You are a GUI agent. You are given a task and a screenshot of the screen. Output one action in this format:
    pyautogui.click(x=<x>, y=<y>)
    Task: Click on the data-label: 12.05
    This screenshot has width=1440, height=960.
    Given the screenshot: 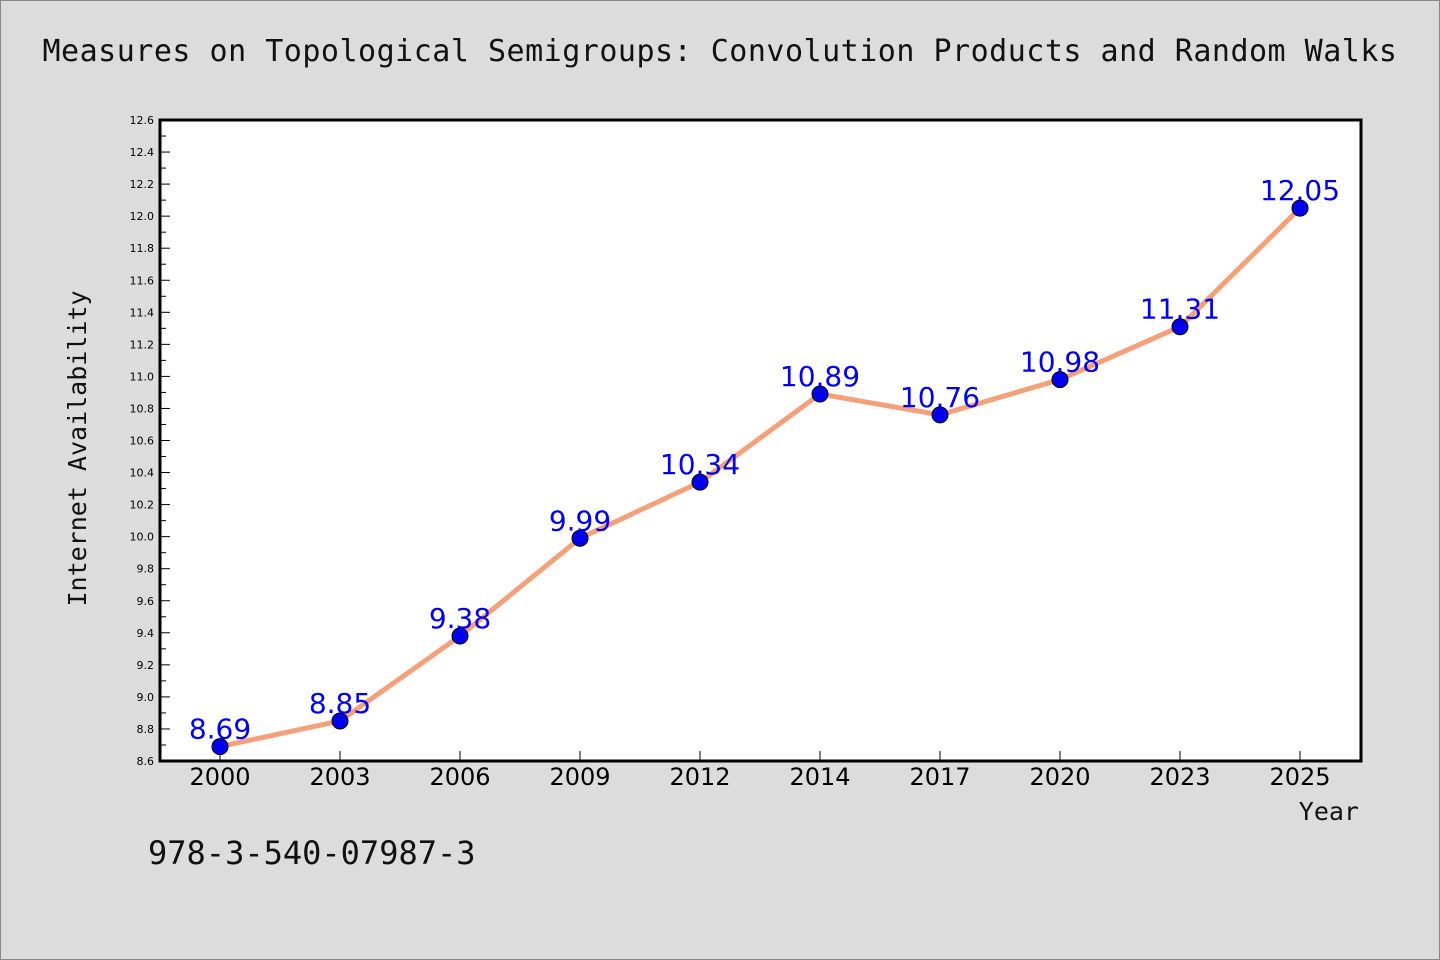 What is the action you would take?
    pyautogui.click(x=1300, y=190)
    